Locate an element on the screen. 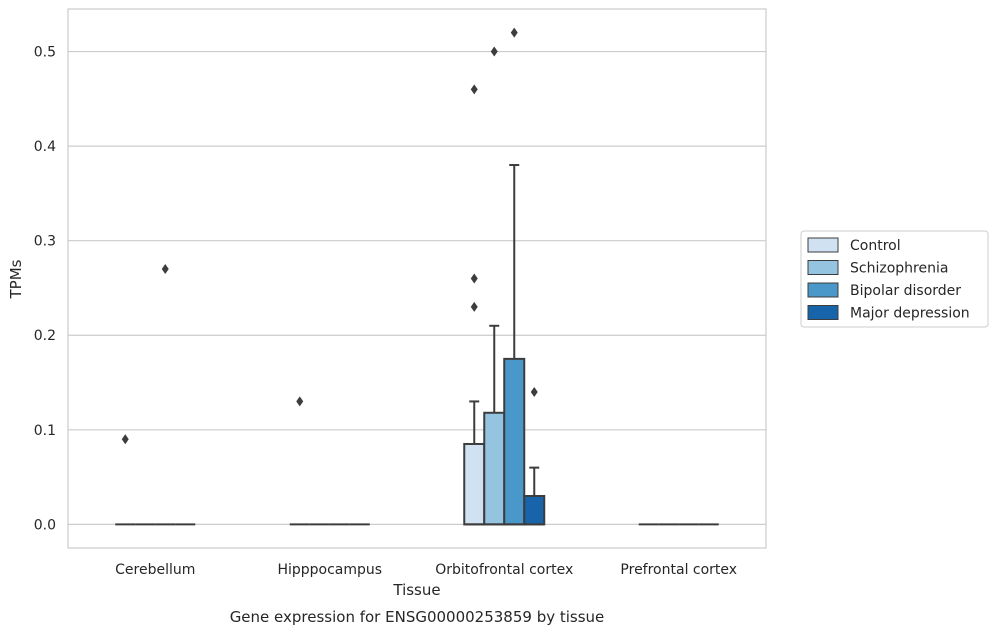 This screenshot has height=634, width=997. x-tick-label: Orbitofrontal cortex is located at coordinates (504, 570).